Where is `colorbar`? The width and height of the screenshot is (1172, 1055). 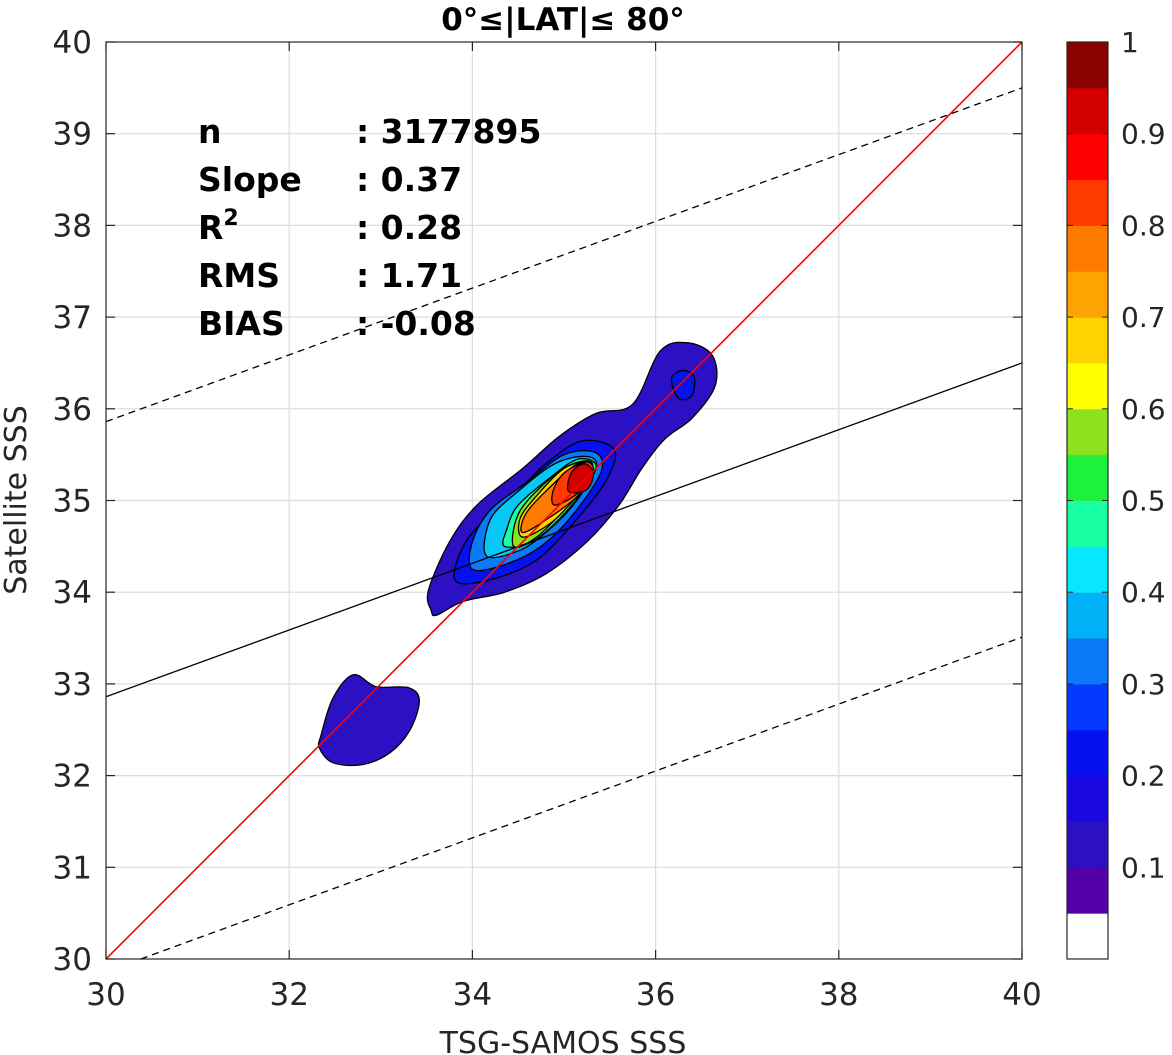
colorbar is located at coordinates (1087, 500).